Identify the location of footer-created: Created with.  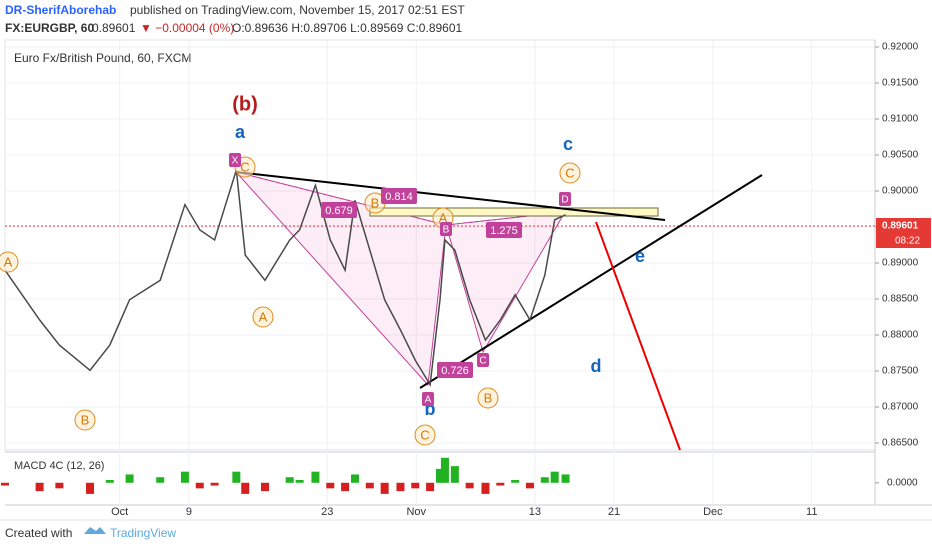
(38, 533).